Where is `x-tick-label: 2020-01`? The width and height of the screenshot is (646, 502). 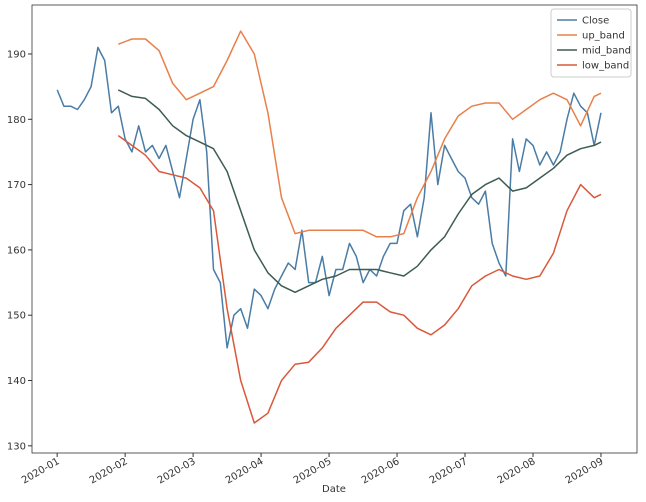 x-tick-label: 2020-01 is located at coordinates (41, 471).